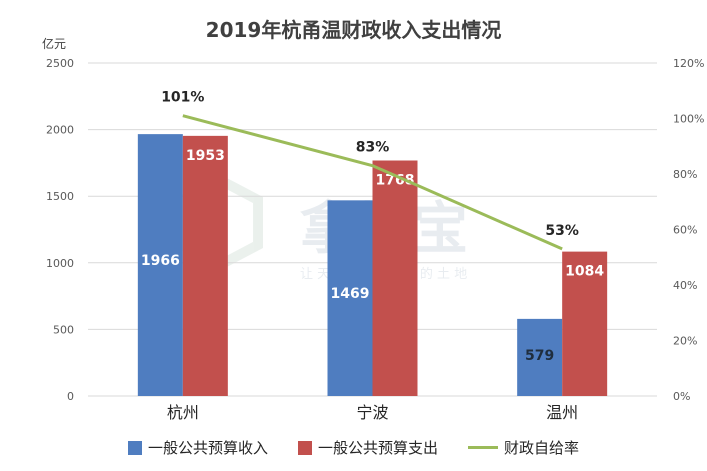 This screenshot has height=471, width=707. Describe the element at coordinates (685, 341) in the screenshot. I see `y2-tick-label: 20%` at that location.